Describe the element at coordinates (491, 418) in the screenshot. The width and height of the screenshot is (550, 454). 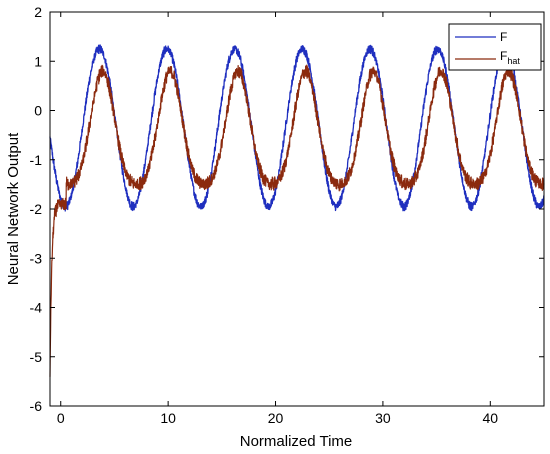
I see `x-tick-label: 40` at that location.